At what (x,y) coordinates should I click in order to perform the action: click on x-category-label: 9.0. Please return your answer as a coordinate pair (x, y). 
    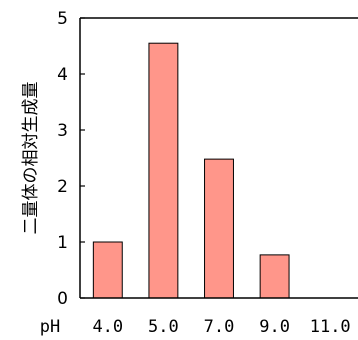
    Looking at the image, I should click on (274, 327).